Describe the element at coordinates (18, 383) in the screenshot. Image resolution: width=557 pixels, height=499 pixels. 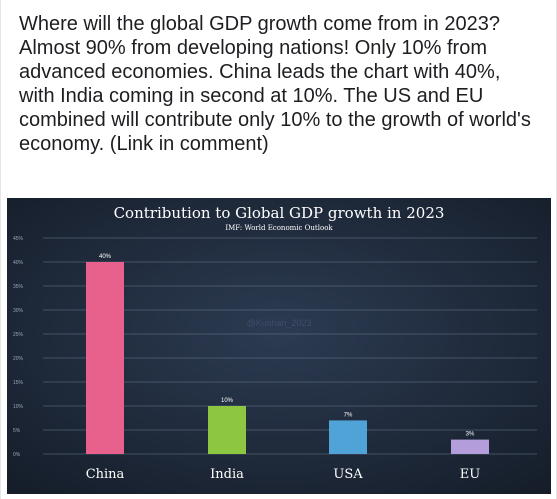
I see `y-tick-label: 15%` at that location.